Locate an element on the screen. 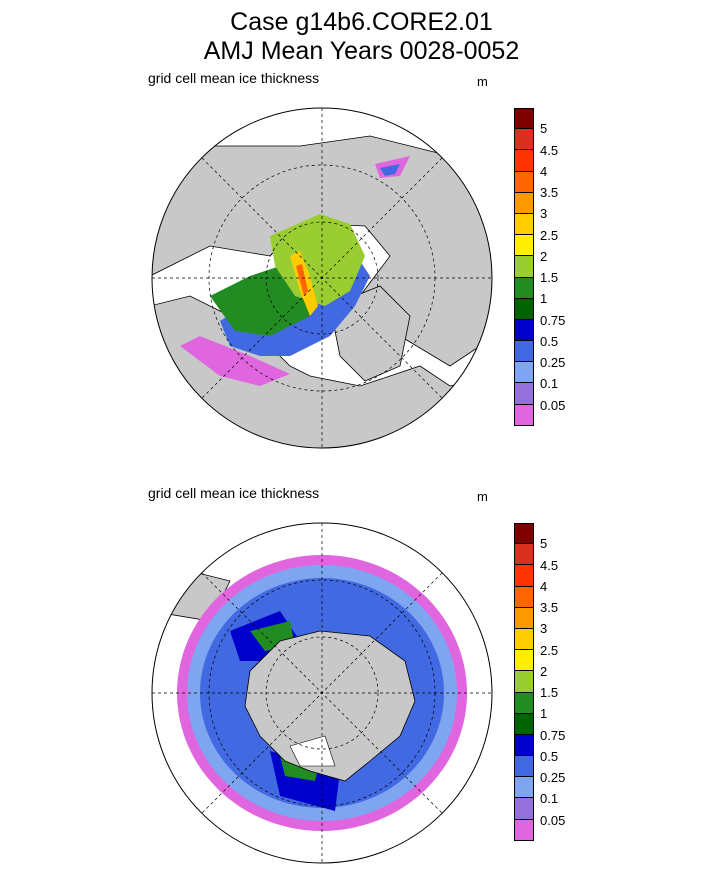 The height and width of the screenshot is (881, 723). north-panel-units: m is located at coordinates (482, 81).